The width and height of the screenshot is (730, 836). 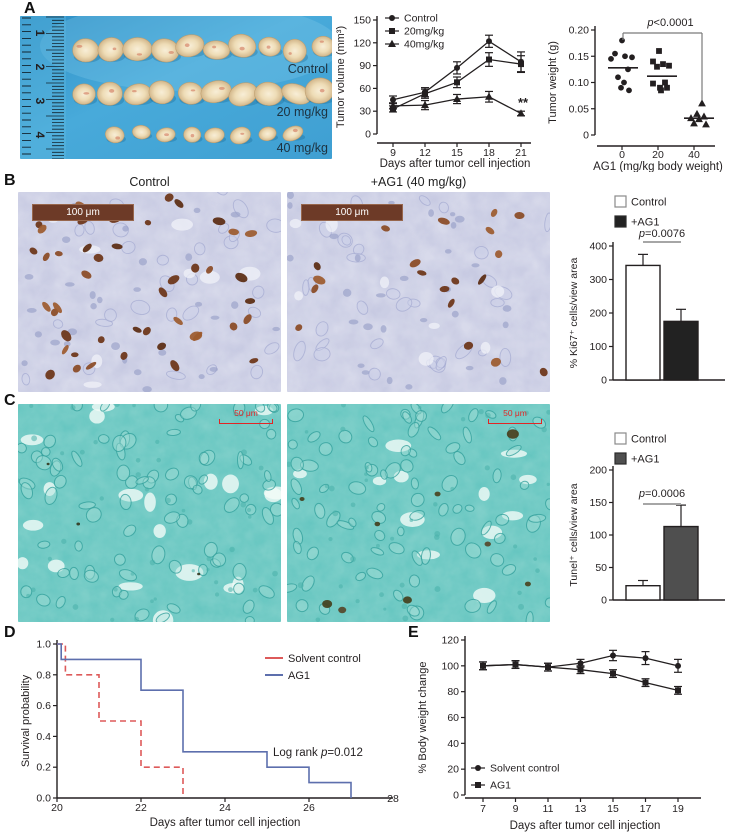 I want to click on svg-text: 13, so click(x=581, y=809).